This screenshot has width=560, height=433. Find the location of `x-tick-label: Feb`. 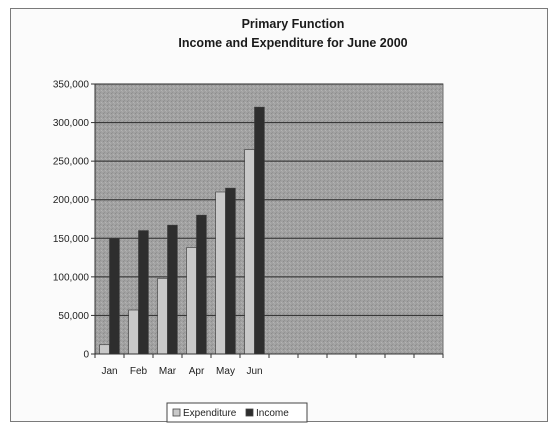

x-tick-label: Feb is located at coordinates (139, 371).